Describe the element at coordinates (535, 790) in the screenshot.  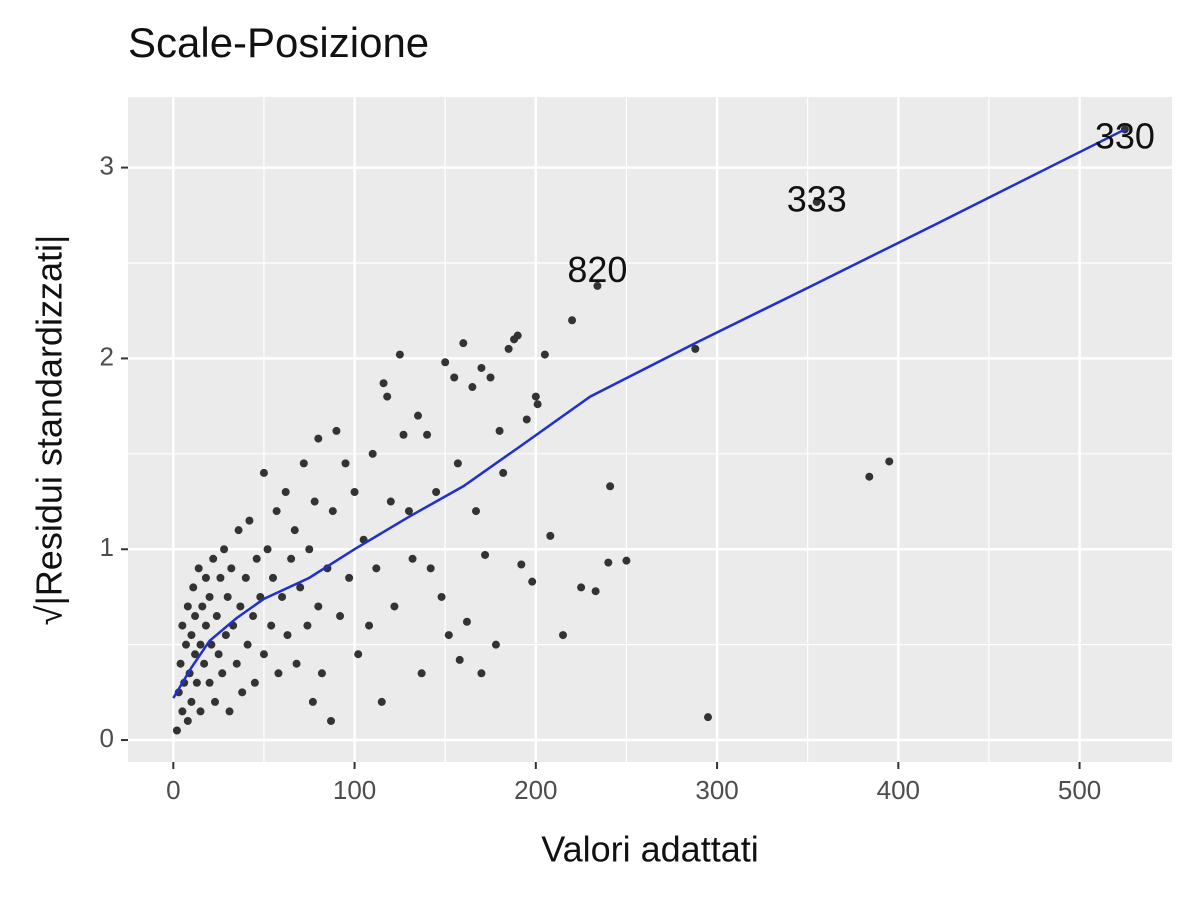
I see `x-tick-label: 200` at that location.